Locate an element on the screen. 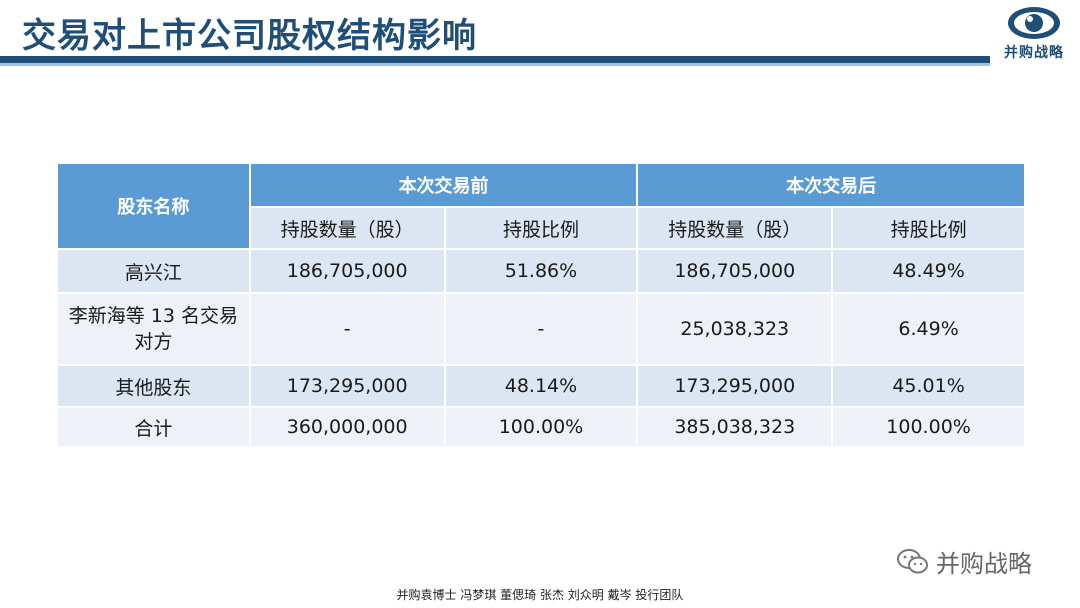 This screenshot has height=608, width=1080. cell-pct-after: 48.49% is located at coordinates (928, 271).